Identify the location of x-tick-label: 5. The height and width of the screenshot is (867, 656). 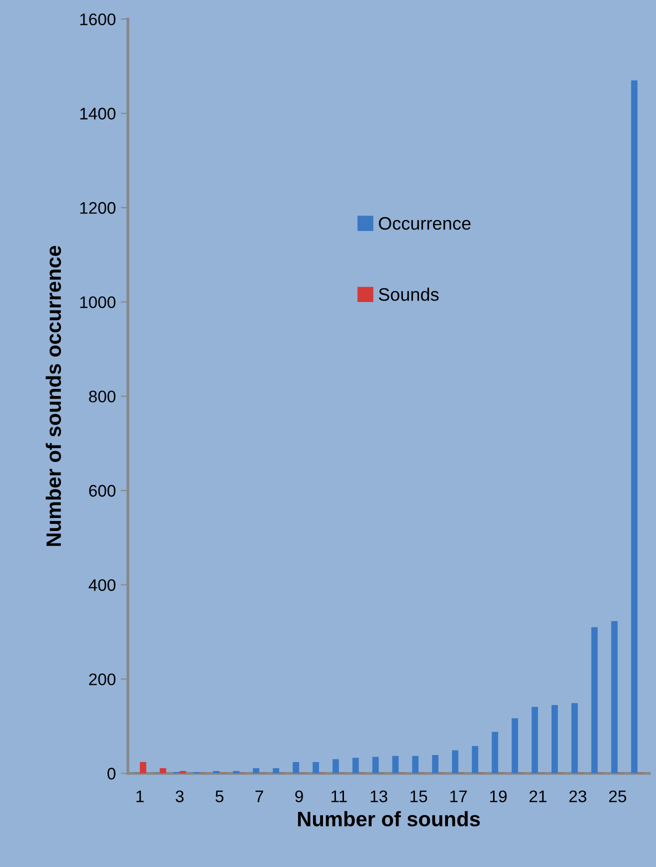
(220, 796).